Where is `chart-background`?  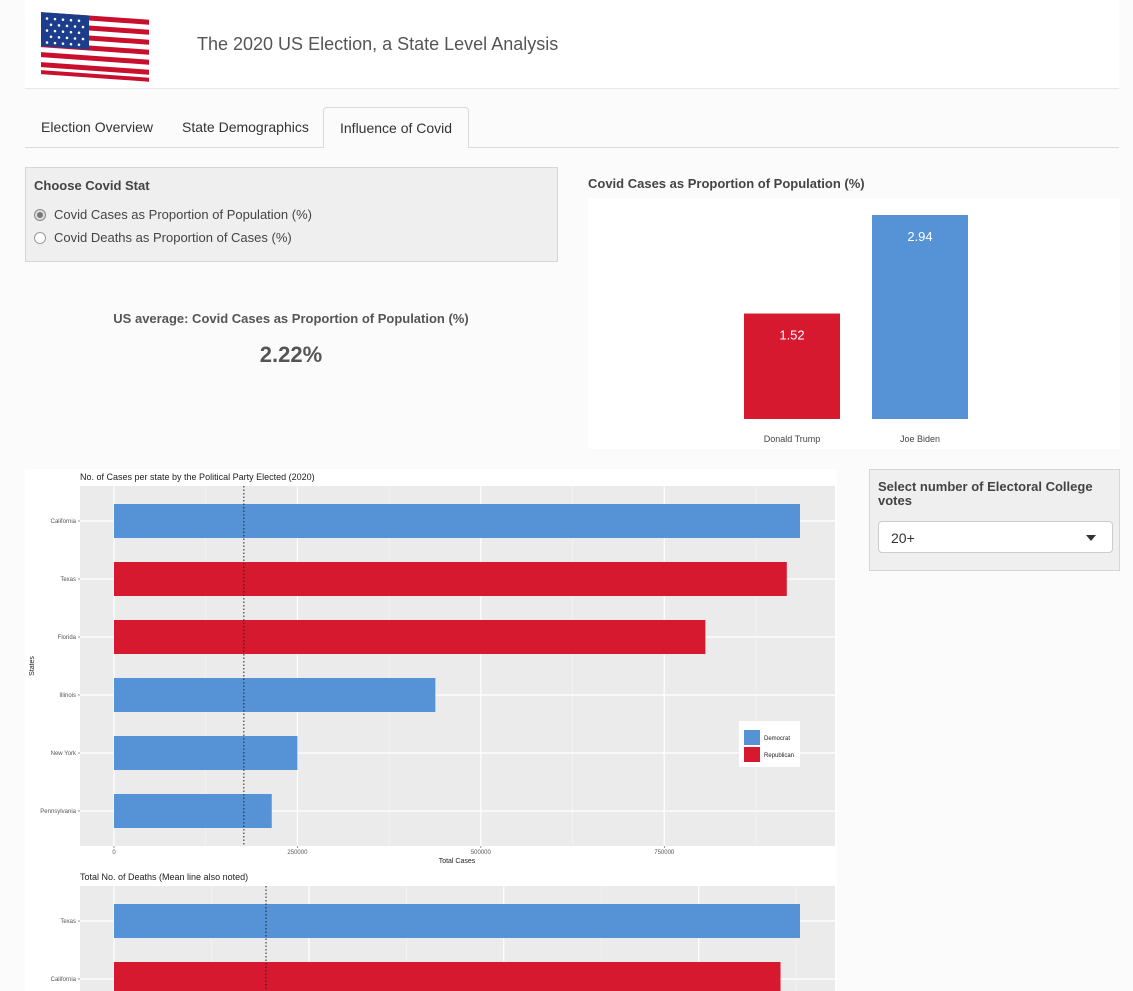 chart-background is located at coordinates (854, 323).